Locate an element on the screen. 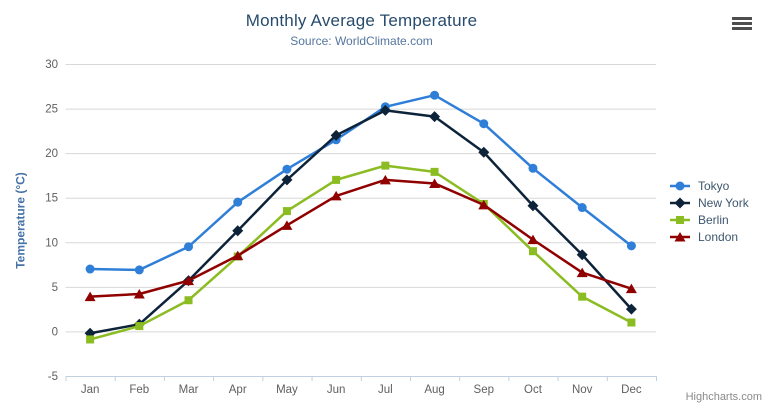 This screenshot has height=416, width=769. x-axis-label: Nov is located at coordinates (582, 390).